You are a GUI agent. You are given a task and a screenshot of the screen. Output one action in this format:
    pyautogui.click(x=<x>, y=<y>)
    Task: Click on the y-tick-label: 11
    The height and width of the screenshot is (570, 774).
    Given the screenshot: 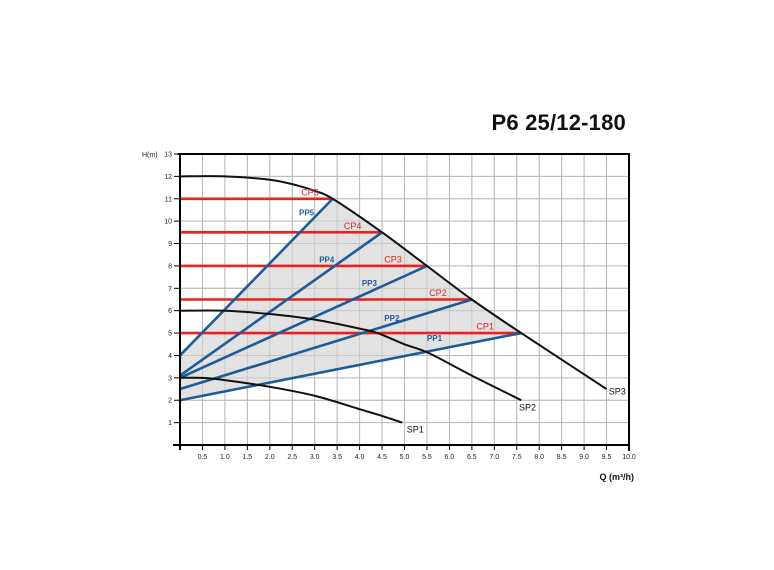 What is the action you would take?
    pyautogui.click(x=168, y=199)
    